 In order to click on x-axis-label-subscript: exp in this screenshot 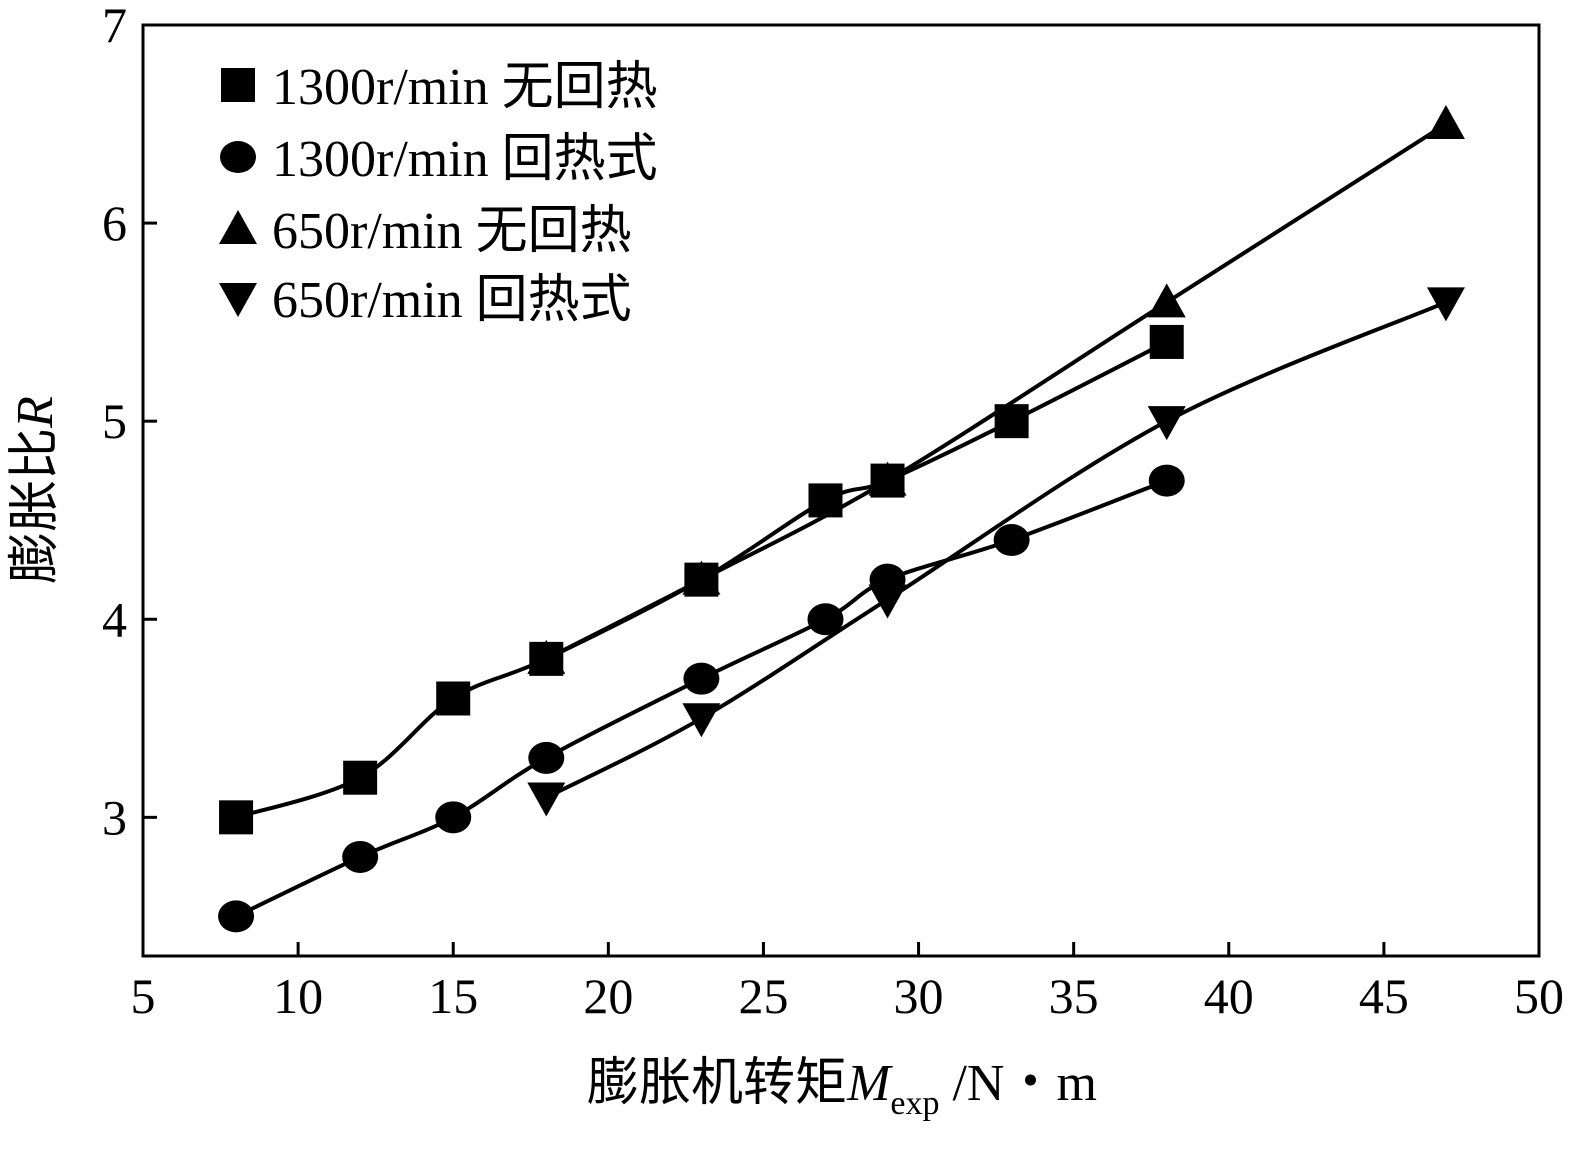, I will do `click(914, 1103)`.